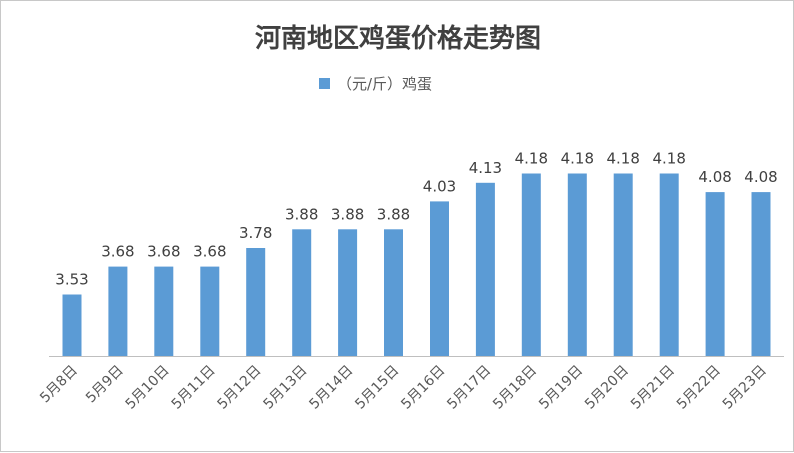 Image resolution: width=794 pixels, height=453 pixels. I want to click on data-label-6: 3.88, so click(301, 214).